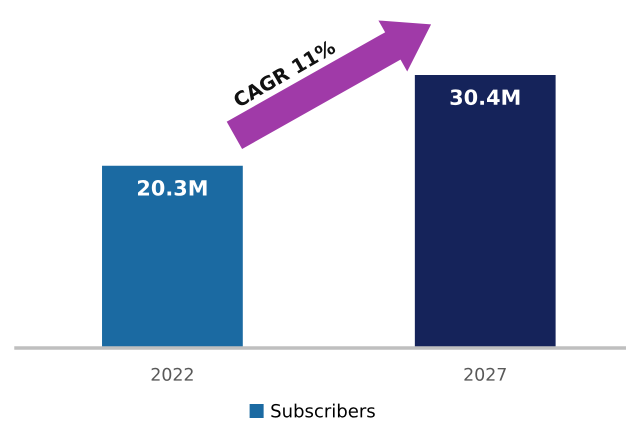 The height and width of the screenshot is (433, 626). I want to click on x-tick-label: 2022, so click(172, 374).